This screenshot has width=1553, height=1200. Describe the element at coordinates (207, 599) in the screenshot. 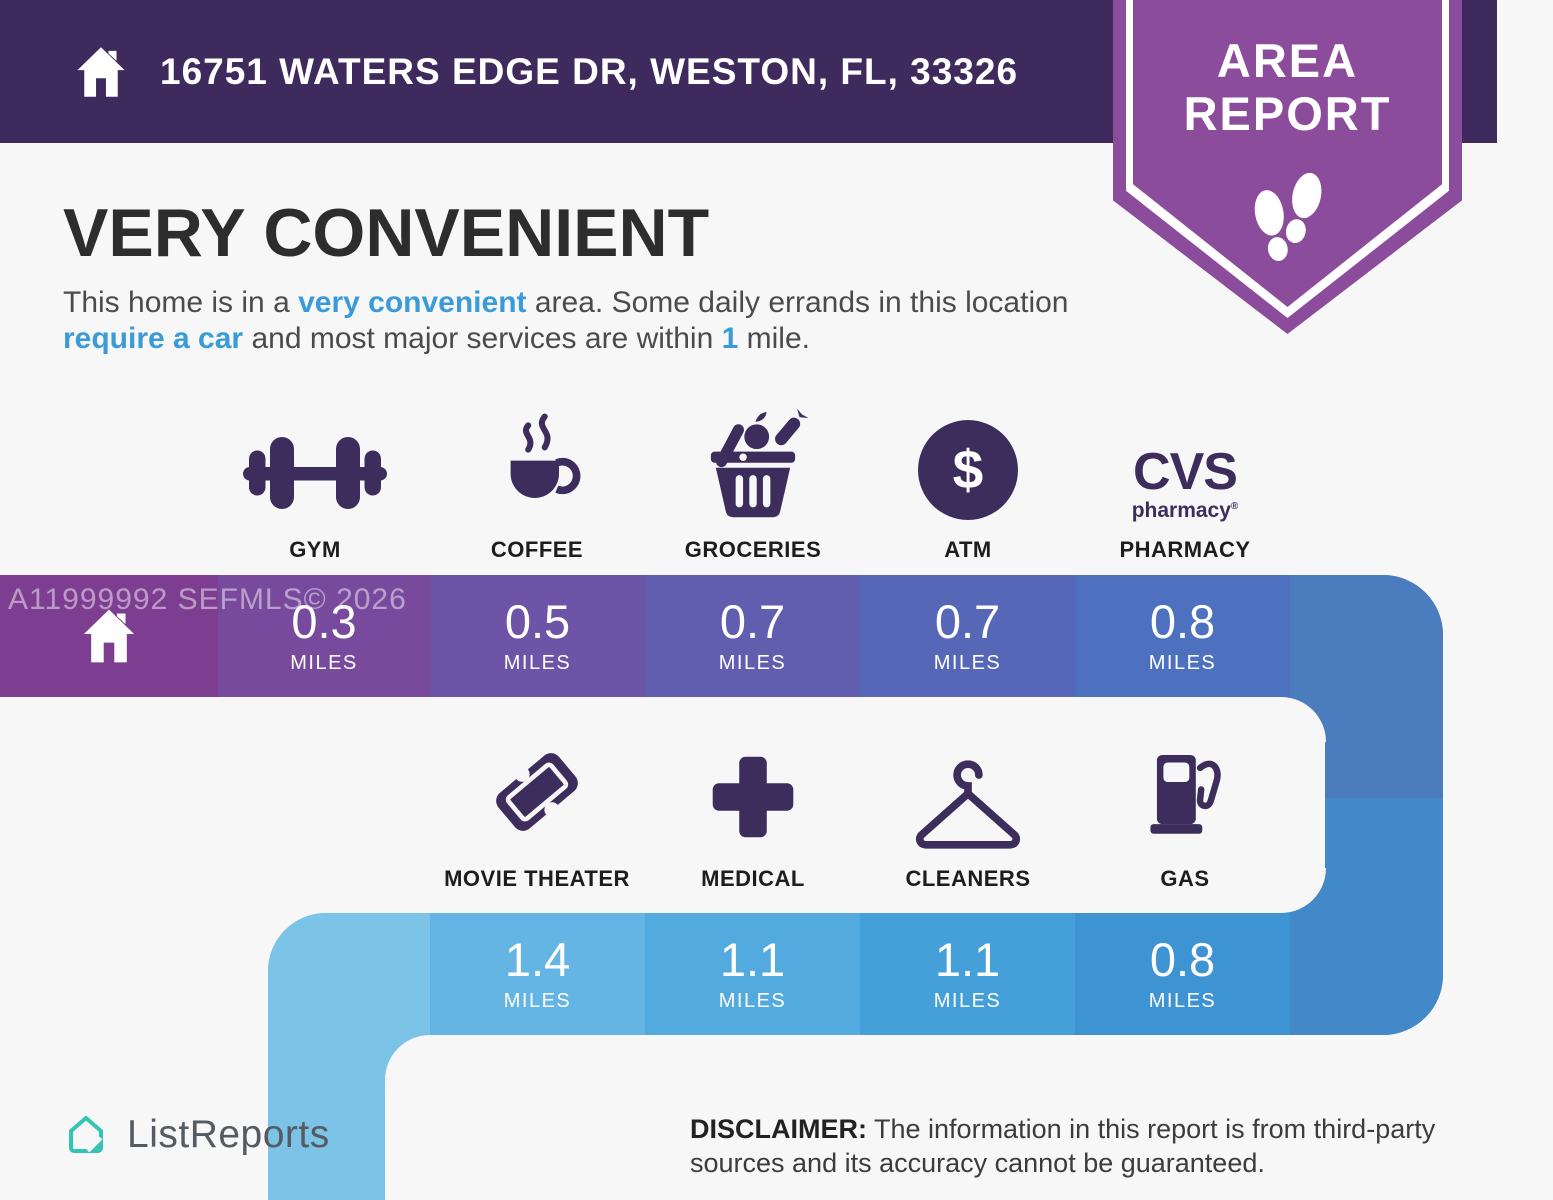

I see `mls-watermark: A11999992 SEFMLS© 2026` at that location.